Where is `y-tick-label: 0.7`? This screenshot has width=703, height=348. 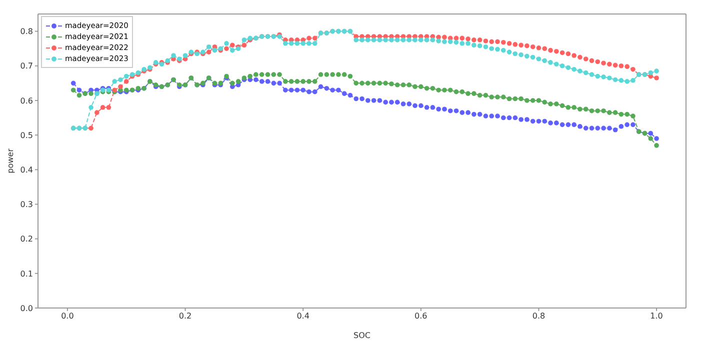
y-tick-label: 0.7 is located at coordinates (26, 66).